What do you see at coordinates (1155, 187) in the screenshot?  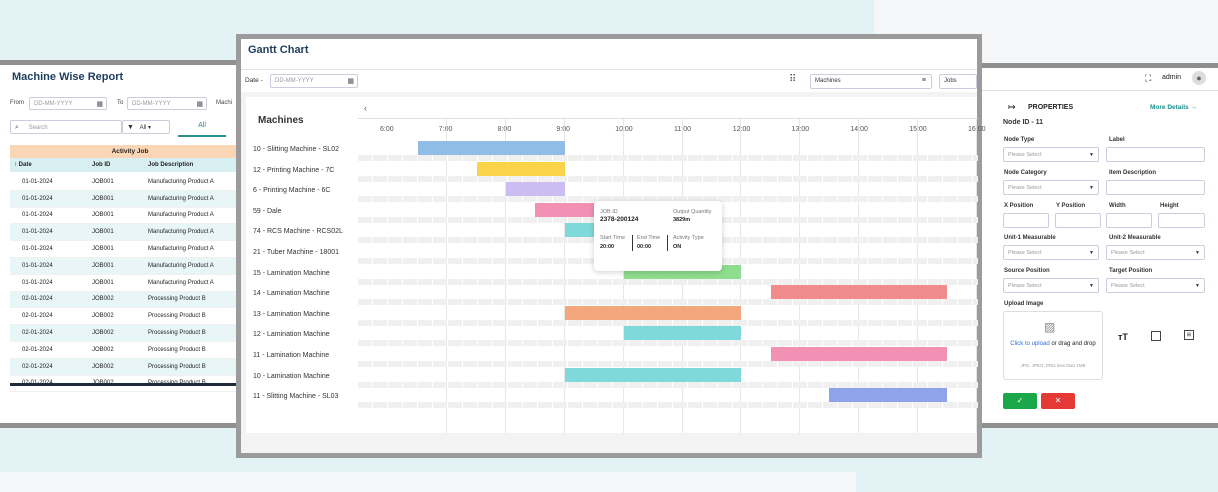 I see `item-description-input` at bounding box center [1155, 187].